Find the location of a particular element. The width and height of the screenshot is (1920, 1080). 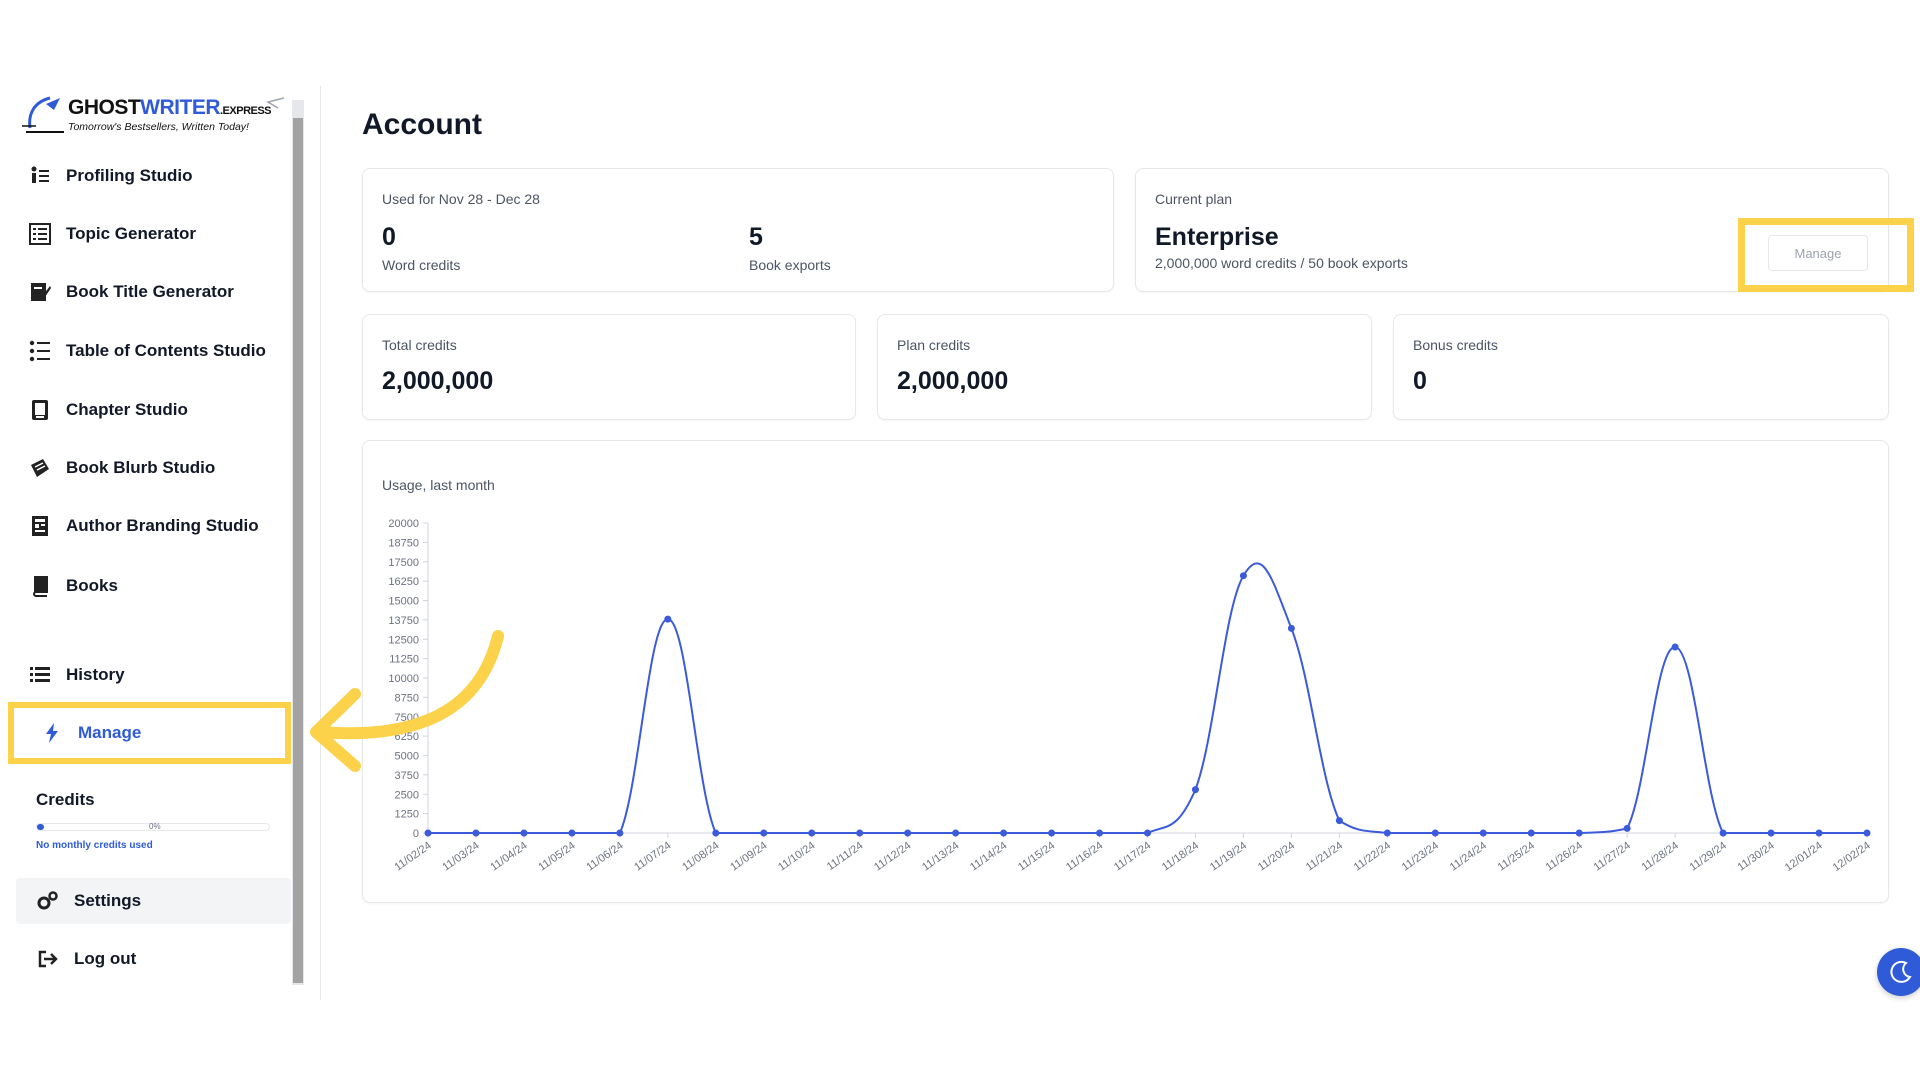

y-tick-label: 3750 is located at coordinates (407, 776).